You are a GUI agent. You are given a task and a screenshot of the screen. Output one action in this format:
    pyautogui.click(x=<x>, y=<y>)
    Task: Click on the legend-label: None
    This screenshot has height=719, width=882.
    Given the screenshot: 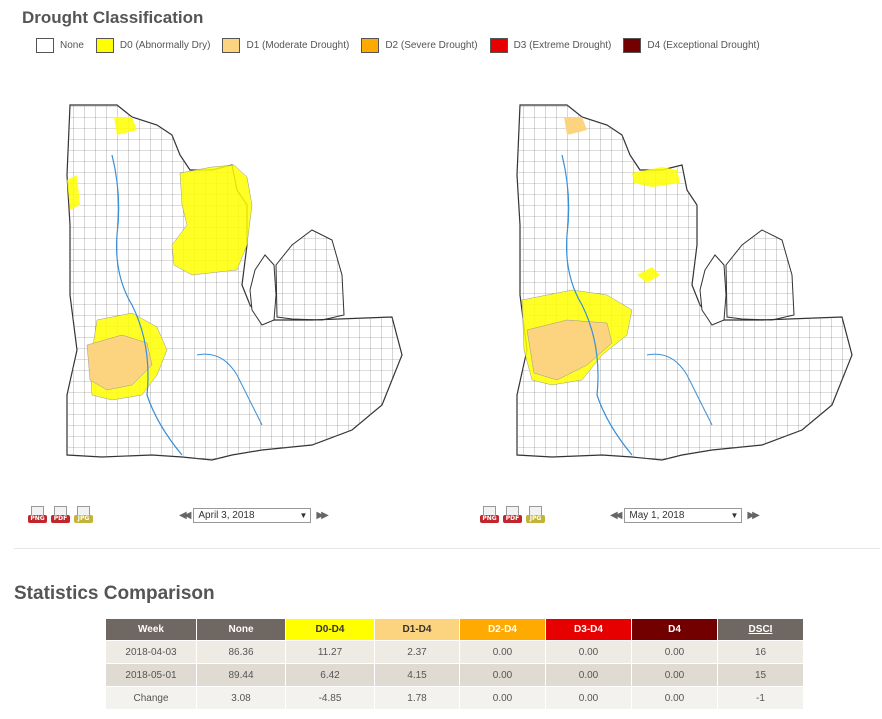 What is the action you would take?
    pyautogui.click(x=72, y=45)
    